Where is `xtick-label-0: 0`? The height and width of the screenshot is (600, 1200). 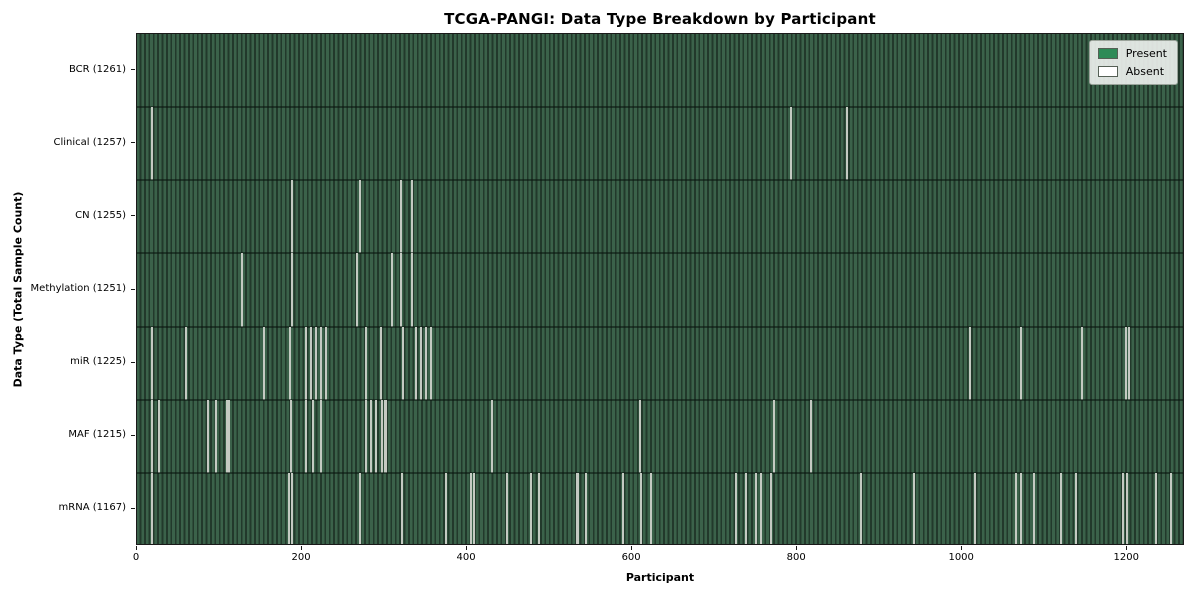 xtick-label-0: 0 is located at coordinates (136, 557).